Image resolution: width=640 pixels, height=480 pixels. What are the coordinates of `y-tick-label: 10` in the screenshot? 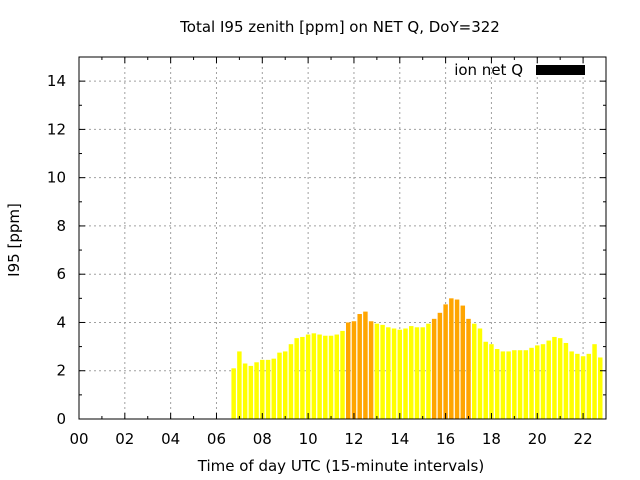 It's located at (56, 178).